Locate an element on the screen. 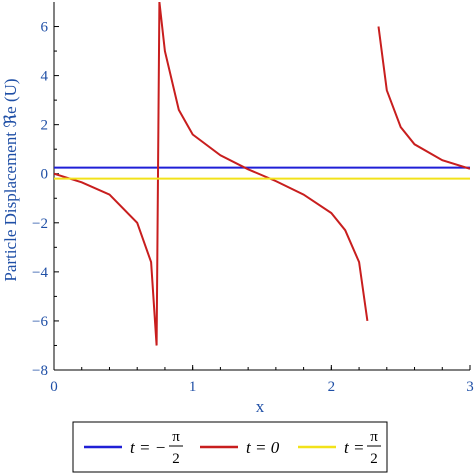 This screenshot has width=474, height=474. y-tick-label: 2 is located at coordinates (45, 126).